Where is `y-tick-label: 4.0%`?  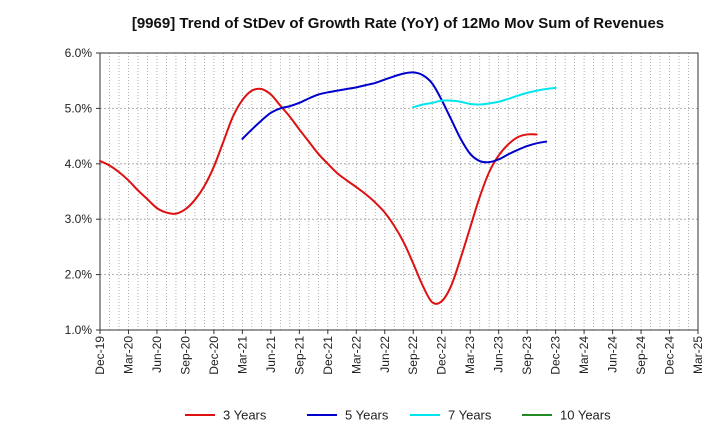 y-tick-label: 4.0% is located at coordinates (79, 164).